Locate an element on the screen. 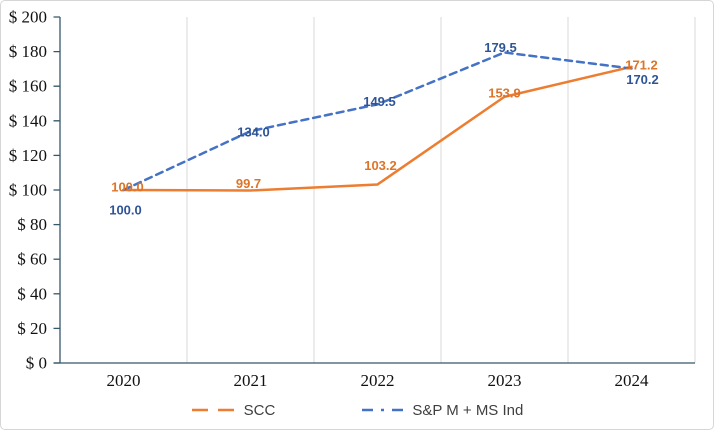  y-axis-tick-label: $ 120 is located at coordinates (28, 155).